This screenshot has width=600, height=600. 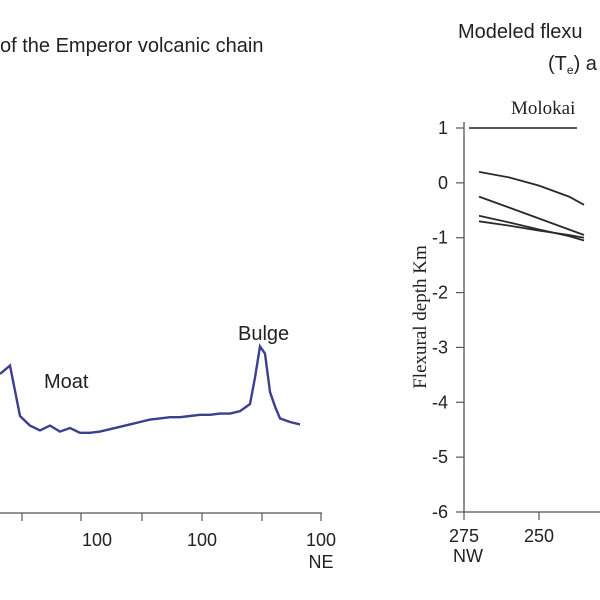 I want to click on right-y-axis-label: Flexural depth Km, so click(x=420, y=317).